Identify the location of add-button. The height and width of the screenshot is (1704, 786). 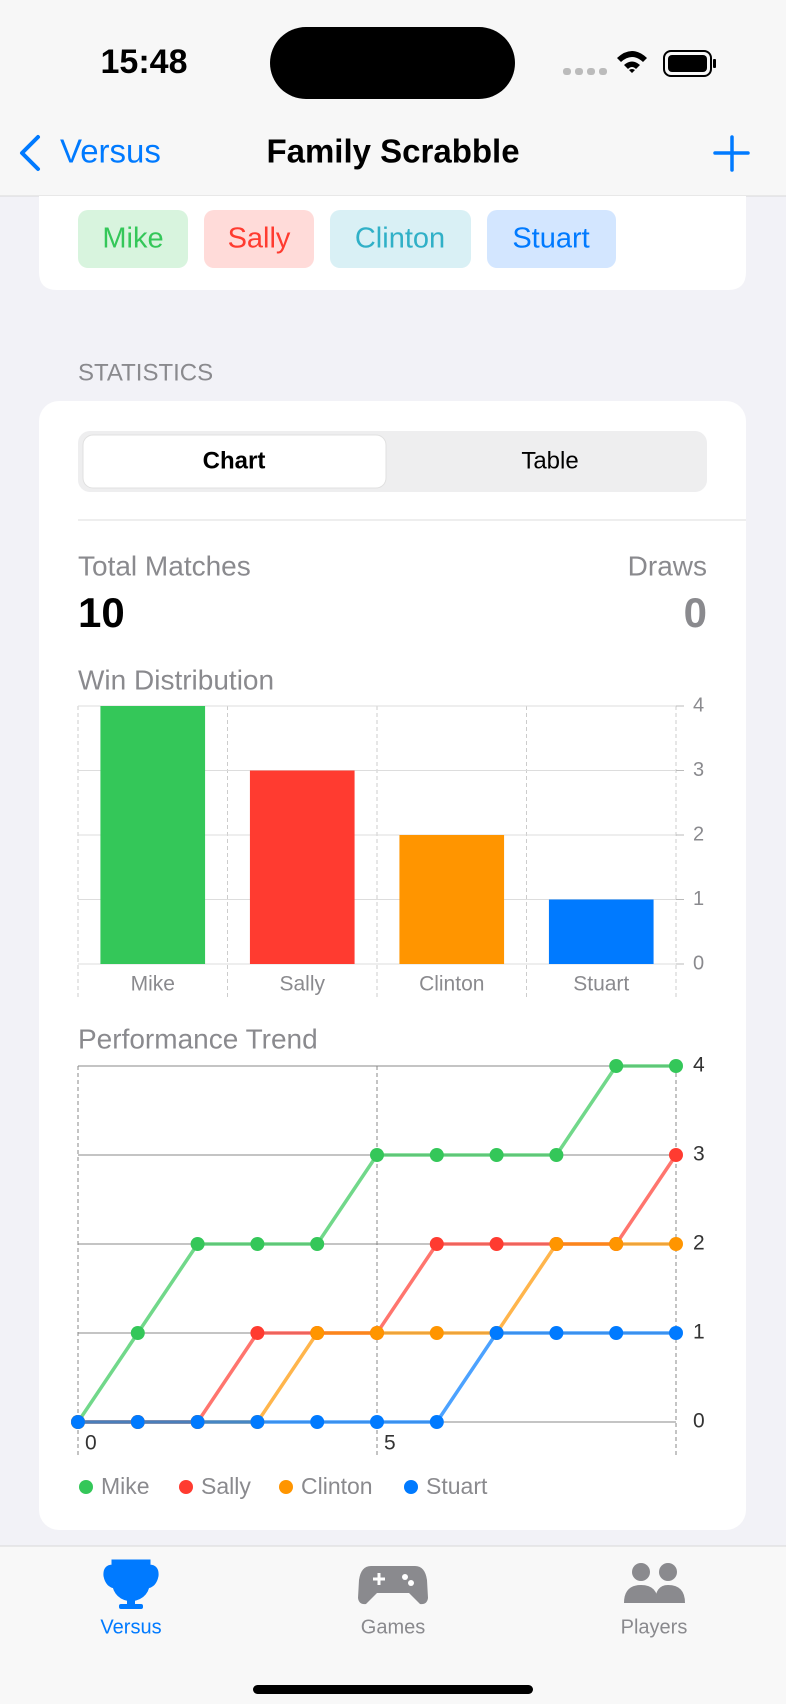
(731, 153).